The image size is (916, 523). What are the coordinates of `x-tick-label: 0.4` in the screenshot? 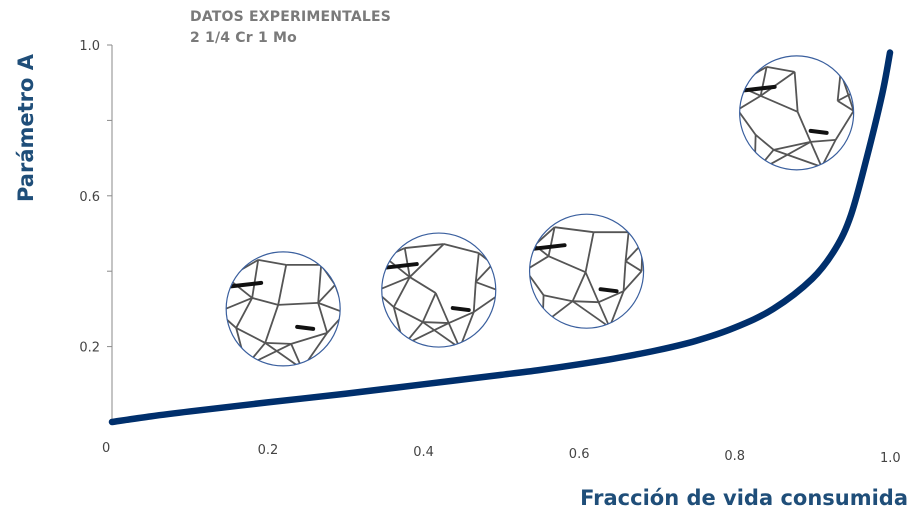 It's located at (423, 452).